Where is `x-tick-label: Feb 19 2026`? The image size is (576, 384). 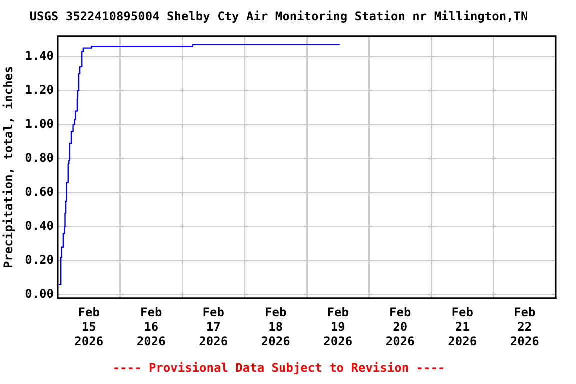 x-tick-label: Feb 19 2026 is located at coordinates (338, 327).